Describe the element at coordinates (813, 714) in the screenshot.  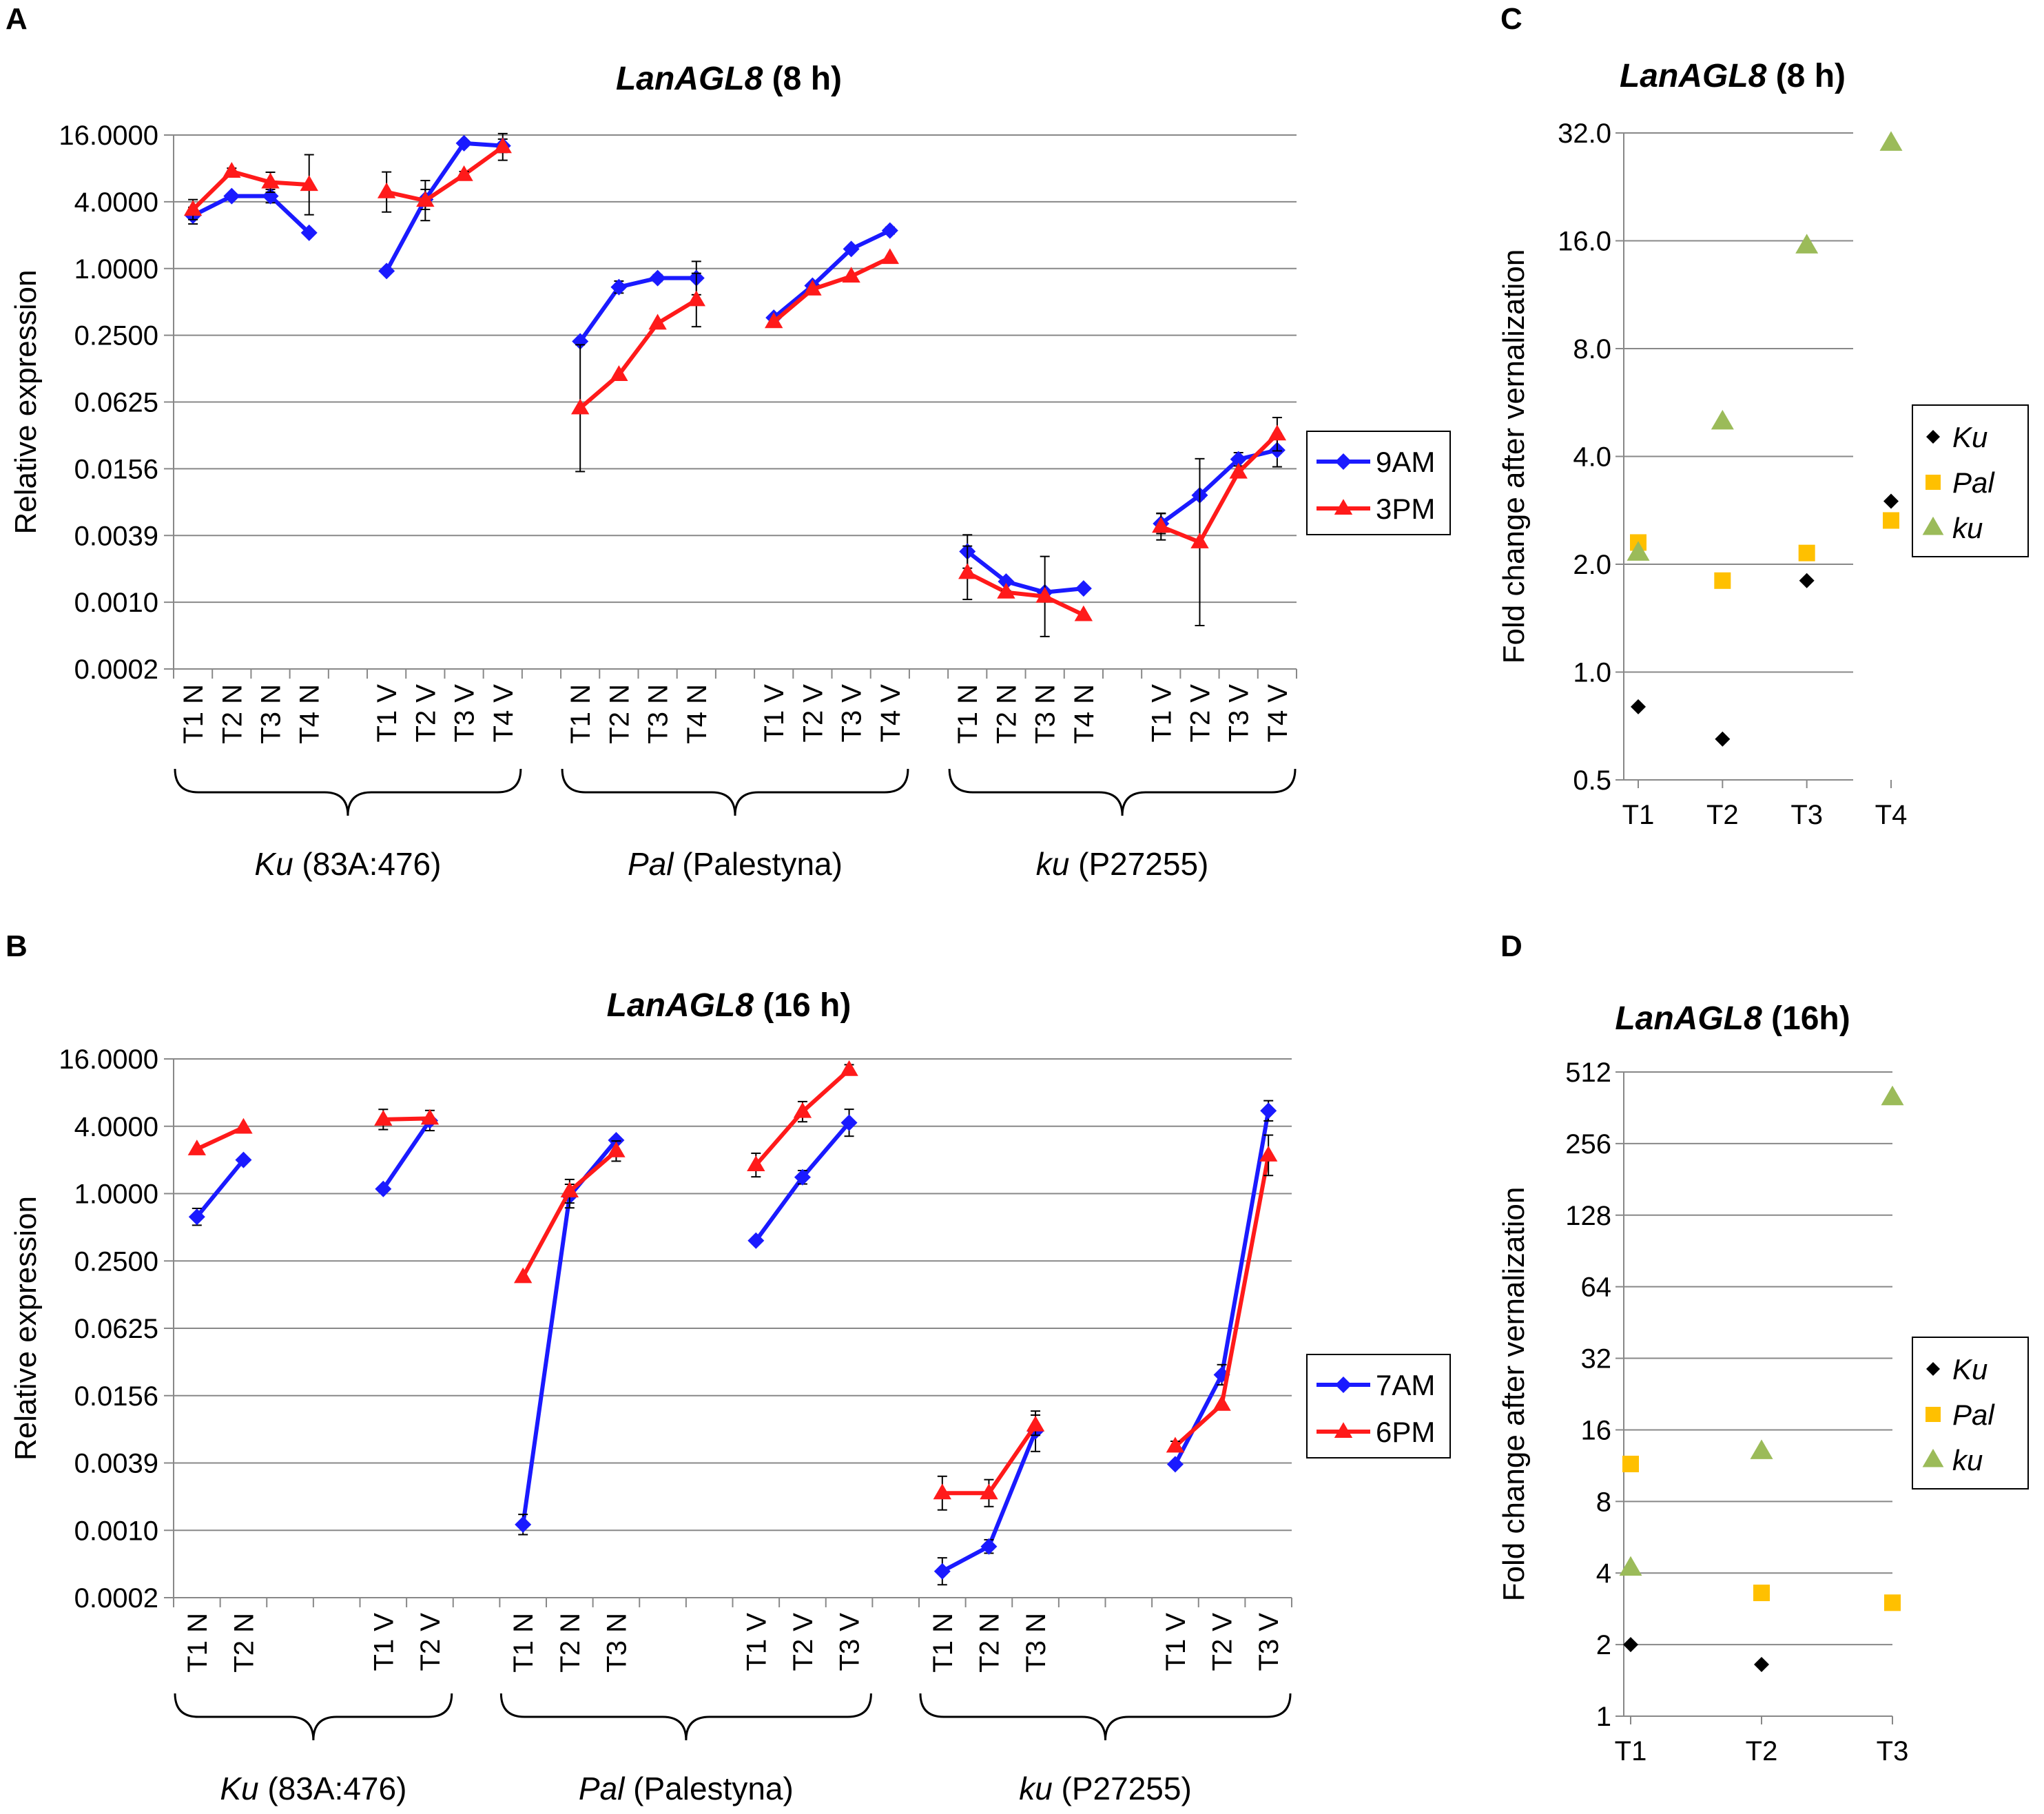
I see `x-category-label: T2 V` at that location.